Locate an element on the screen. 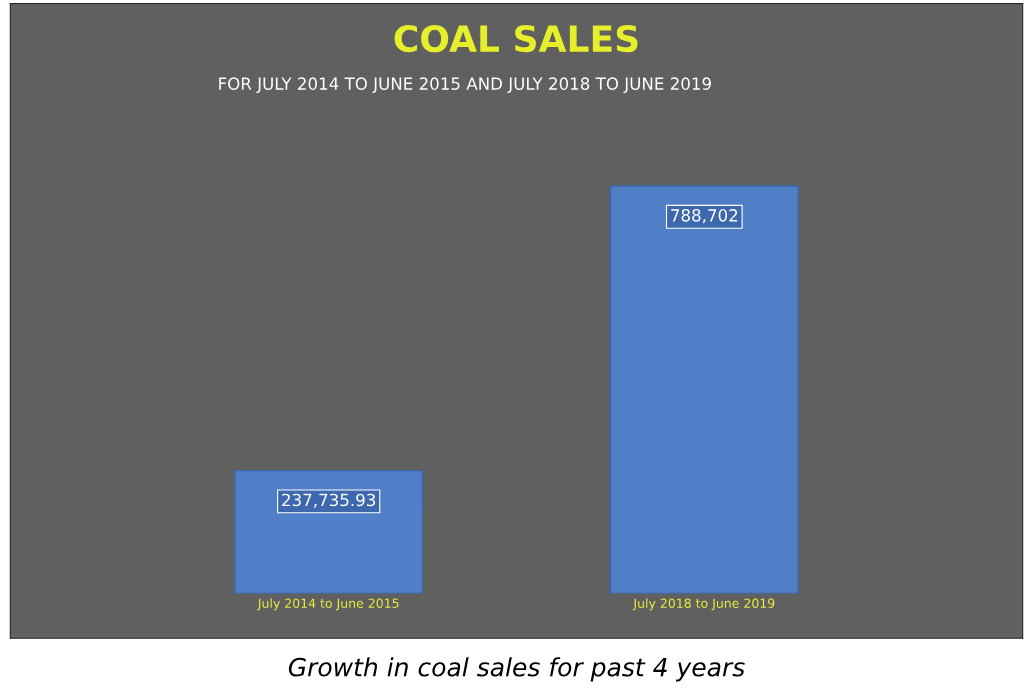  text: Growth in coal sales for past 4 years is located at coordinates (516, 669).